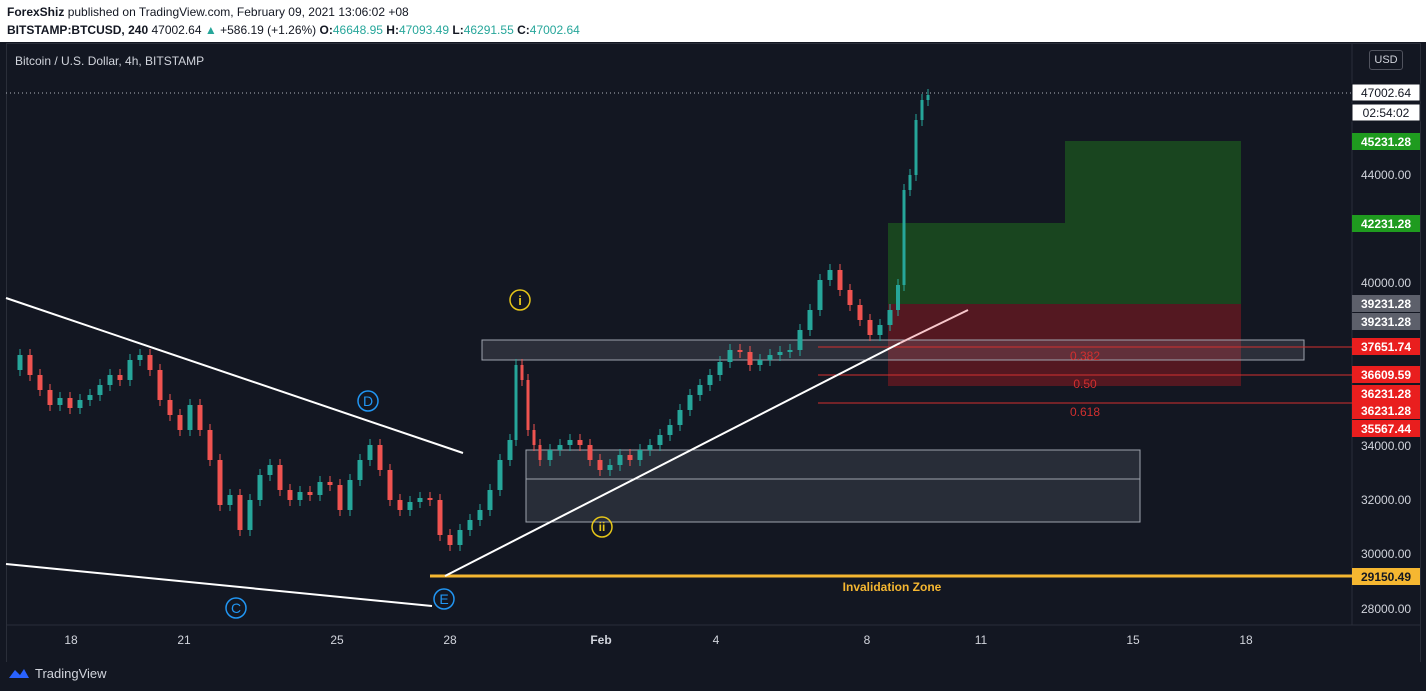 This screenshot has width=1426, height=691. Describe the element at coordinates (424, 30) in the screenshot. I see `high-value: 47093.49` at that location.